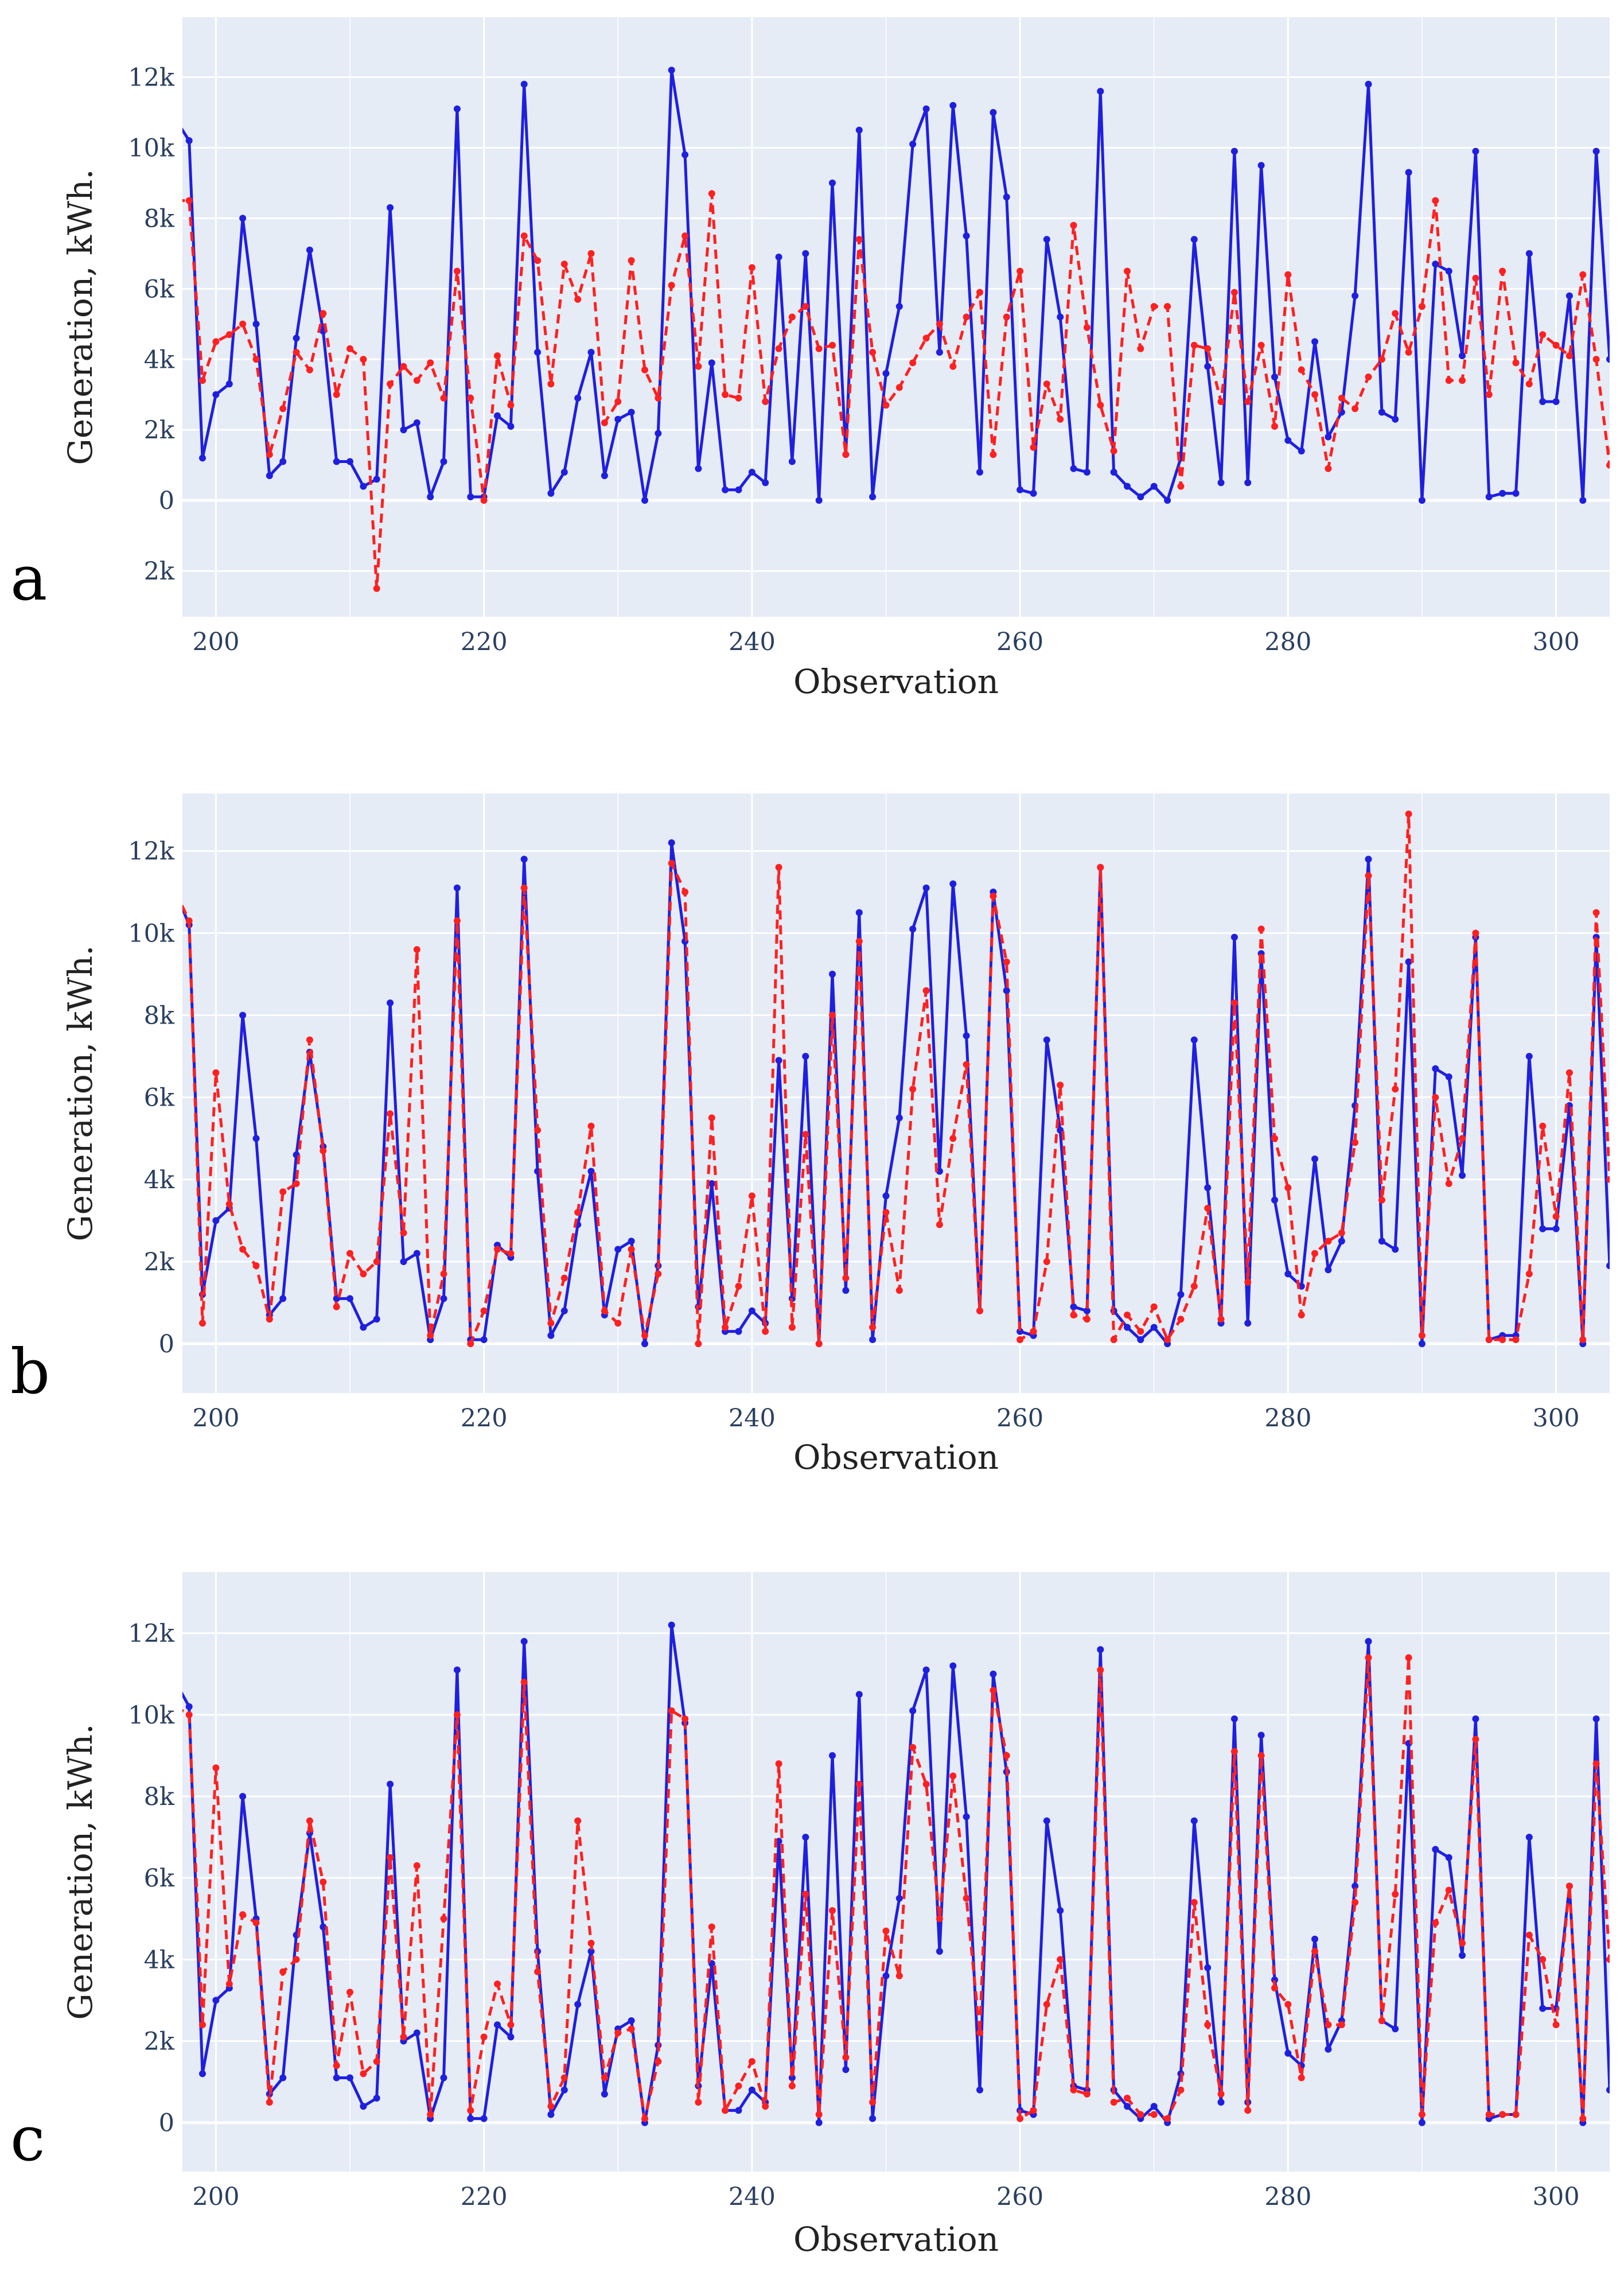 Image resolution: width=1624 pixels, height=2272 pixels. What do you see at coordinates (896, 1457) in the screenshot?
I see `x-axis-title-b: Observation` at bounding box center [896, 1457].